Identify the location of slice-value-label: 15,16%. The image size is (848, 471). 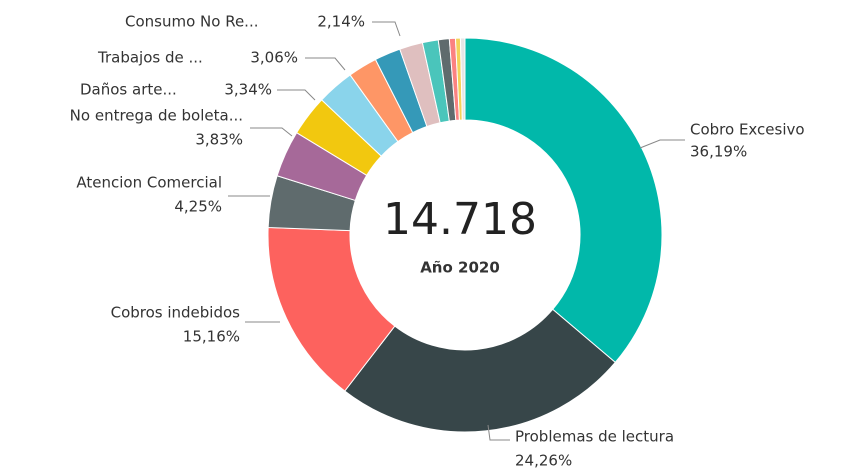
(211, 337).